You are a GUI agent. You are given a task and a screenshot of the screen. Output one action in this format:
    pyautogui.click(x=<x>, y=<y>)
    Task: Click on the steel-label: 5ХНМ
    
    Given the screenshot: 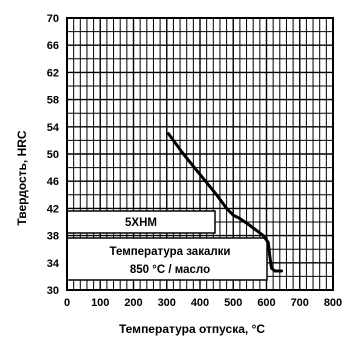 What is the action you would take?
    pyautogui.click(x=141, y=223)
    